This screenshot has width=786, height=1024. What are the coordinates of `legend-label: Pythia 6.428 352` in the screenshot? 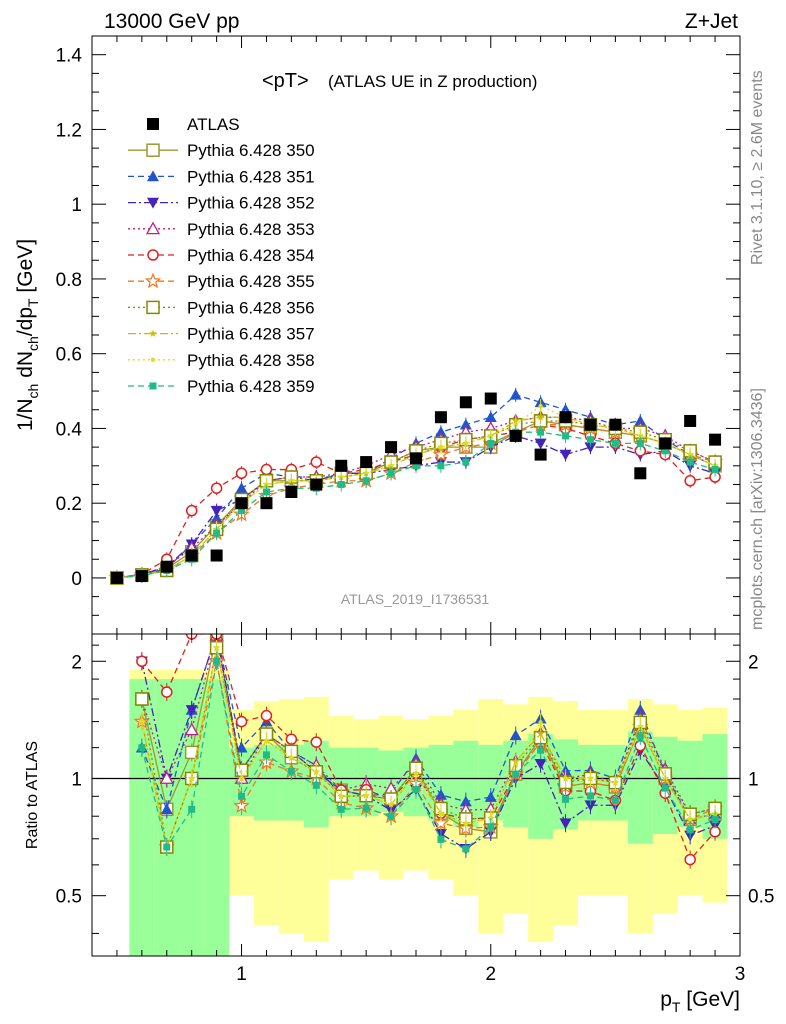 It's located at (251, 203).